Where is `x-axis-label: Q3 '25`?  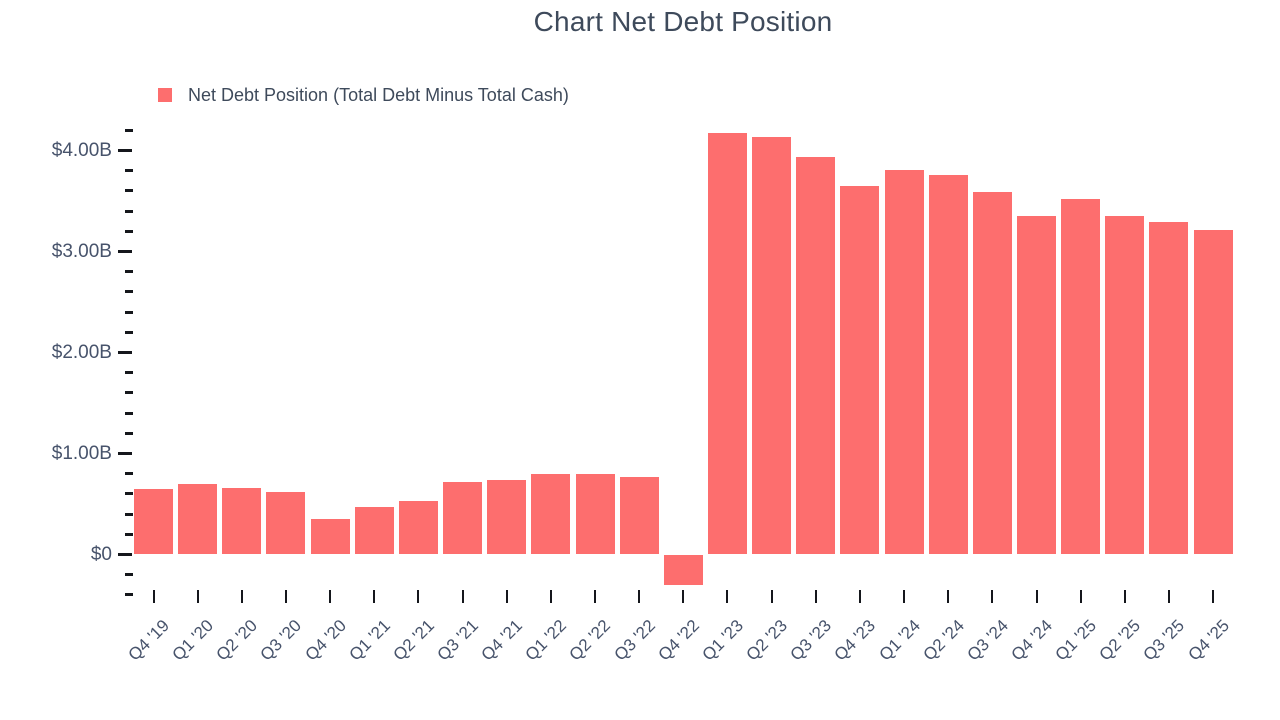
x-axis-label: Q3 '25 is located at coordinates (1164, 640).